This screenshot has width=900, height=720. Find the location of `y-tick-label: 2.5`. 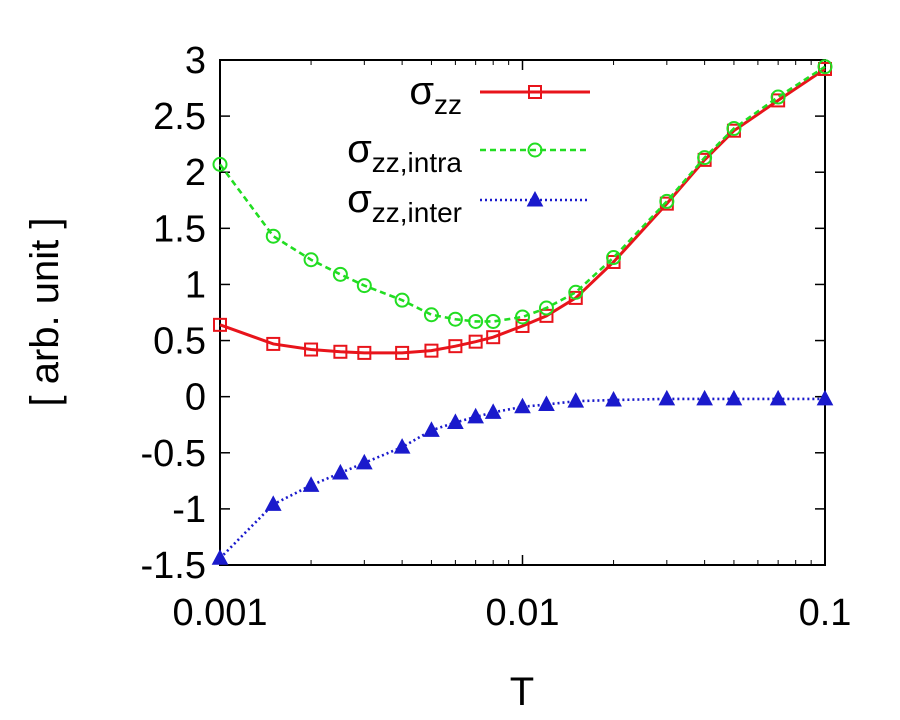

y-tick-label: 2.5 is located at coordinates (179, 117).